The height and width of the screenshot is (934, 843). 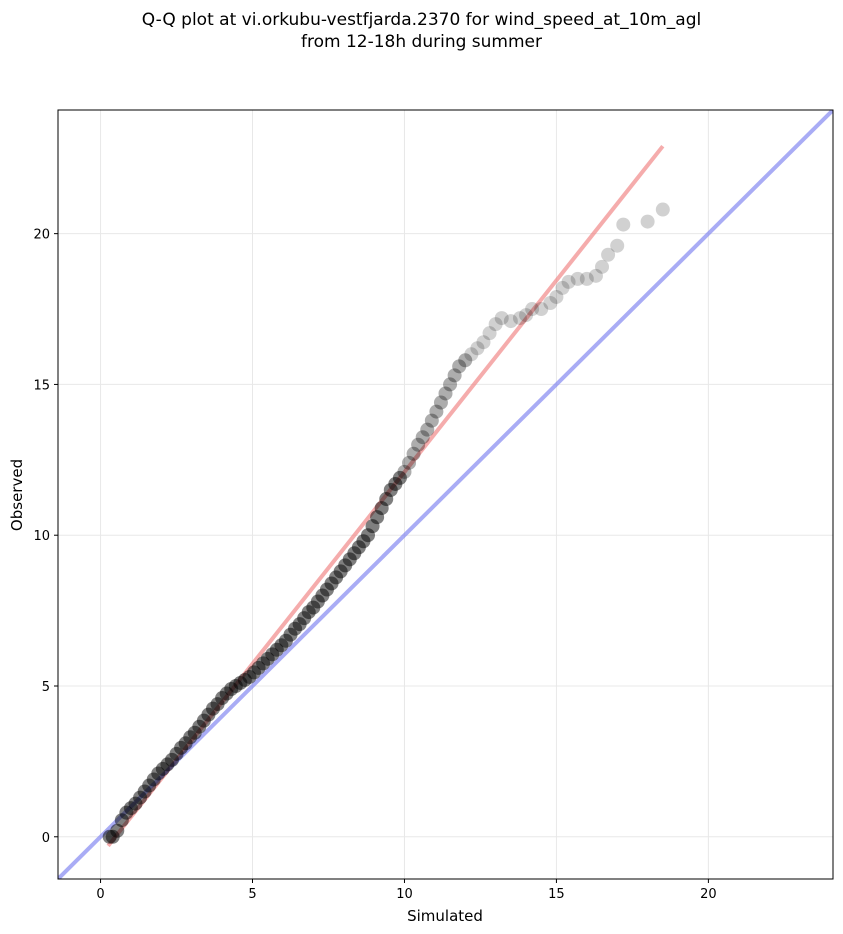 What do you see at coordinates (708, 894) in the screenshot?
I see `x-tick-label: 20` at bounding box center [708, 894].